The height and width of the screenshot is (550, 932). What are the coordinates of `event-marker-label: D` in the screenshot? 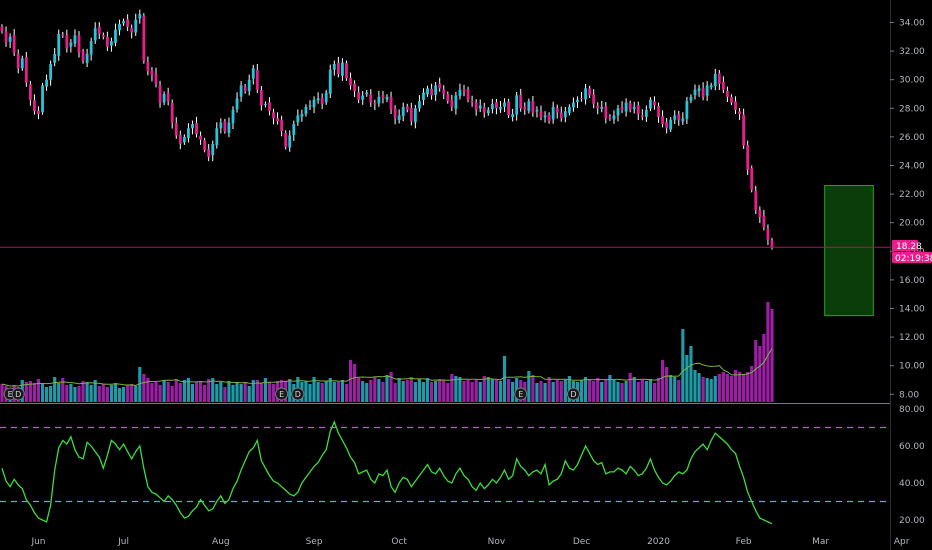 It's located at (573, 394).